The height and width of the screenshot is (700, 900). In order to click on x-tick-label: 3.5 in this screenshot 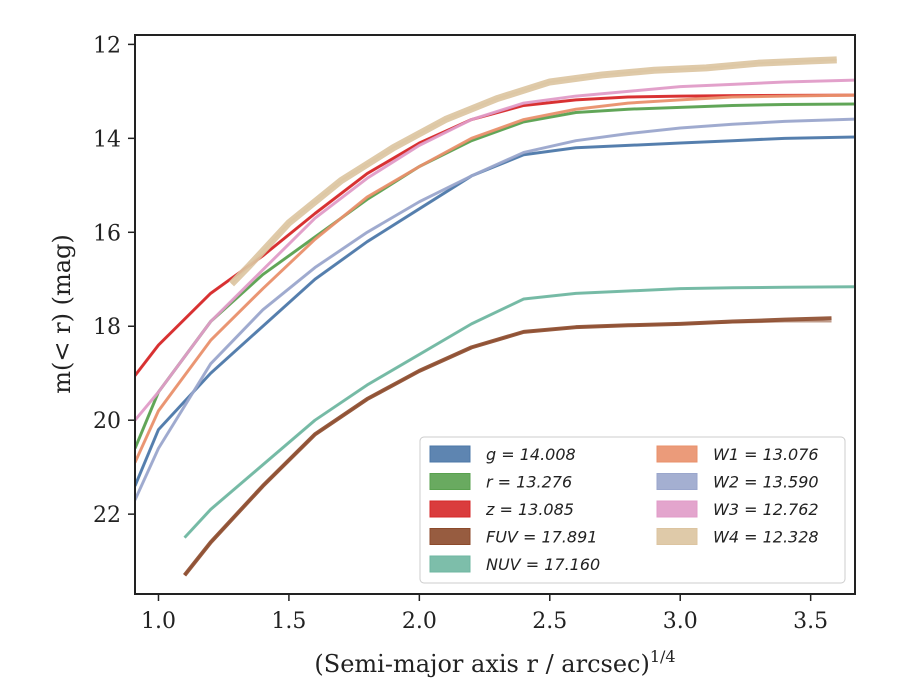, I will do `click(810, 621)`.